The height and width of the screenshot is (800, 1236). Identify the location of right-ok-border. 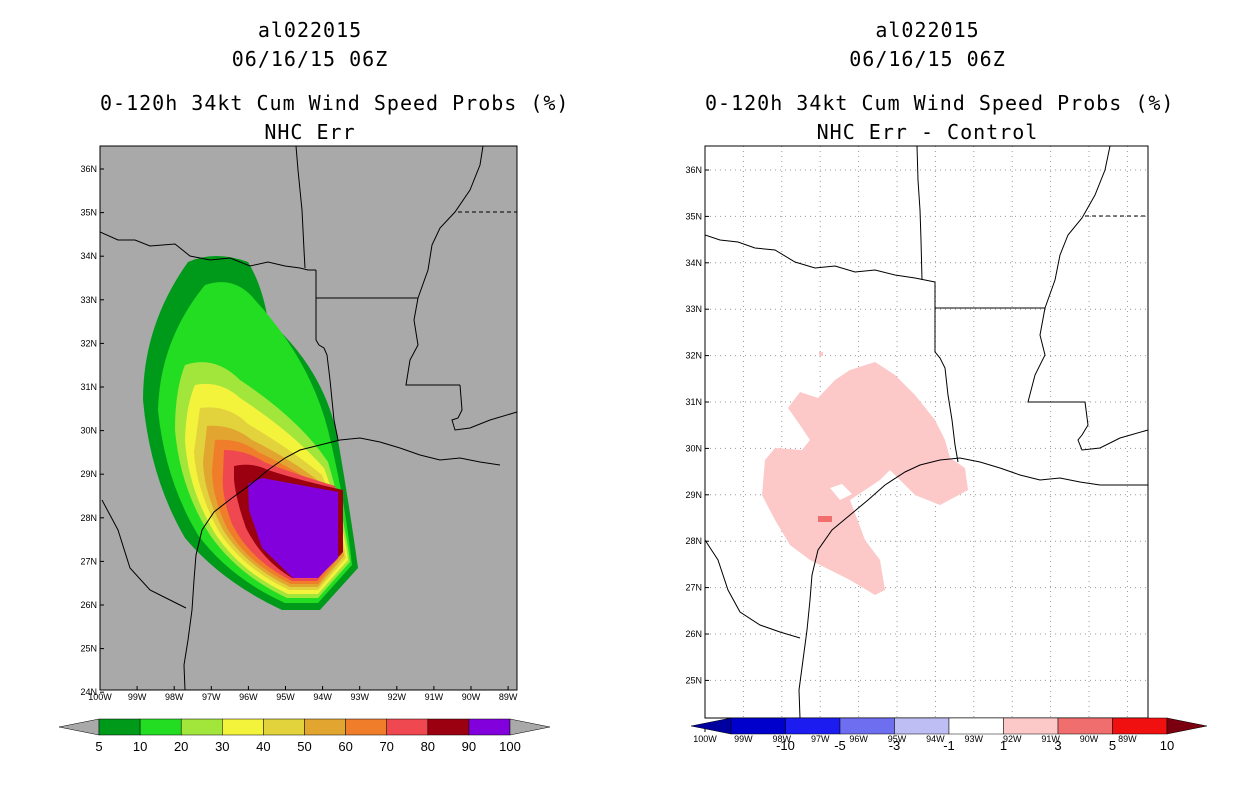
(919, 213).